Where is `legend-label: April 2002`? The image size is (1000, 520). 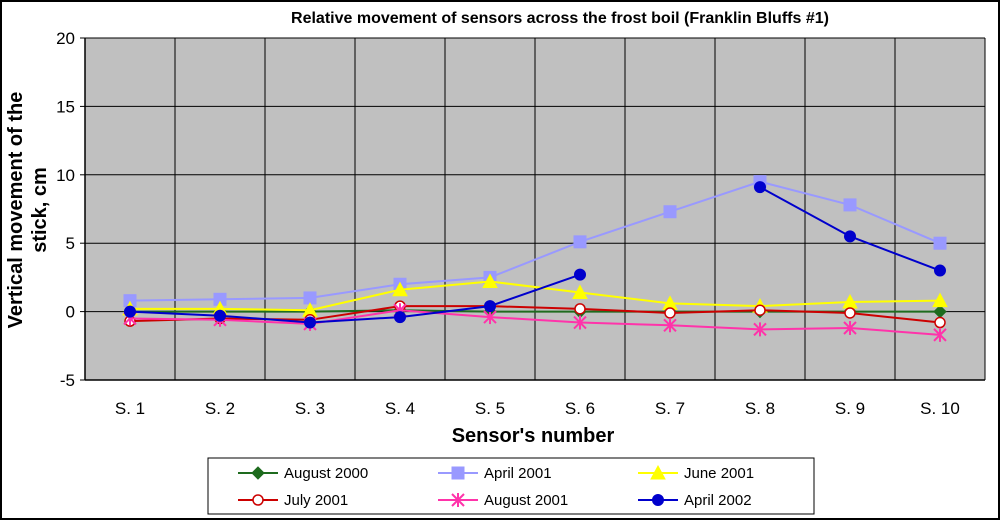
legend-label: April 2002 is located at coordinates (718, 500).